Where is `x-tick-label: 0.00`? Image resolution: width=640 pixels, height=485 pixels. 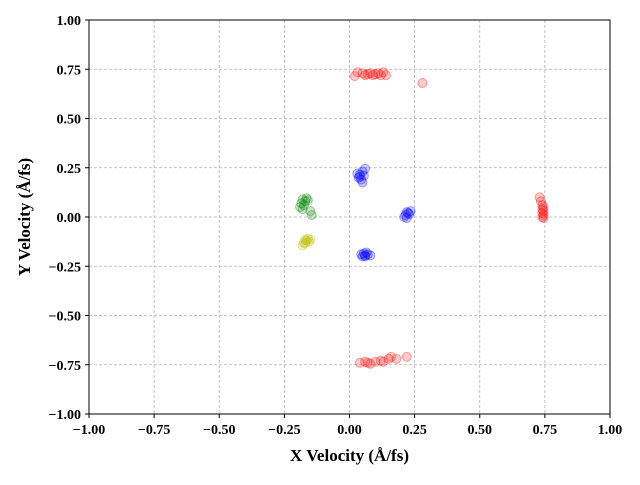
x-tick-label: 0.00 is located at coordinates (349, 430).